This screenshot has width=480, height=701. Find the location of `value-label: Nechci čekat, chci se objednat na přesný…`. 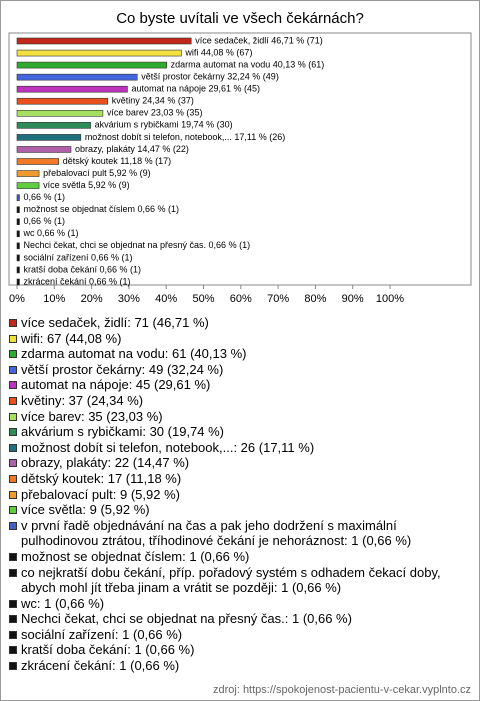

value-label: Nechci čekat, chci se objednat na přesný… is located at coordinates (136, 245).